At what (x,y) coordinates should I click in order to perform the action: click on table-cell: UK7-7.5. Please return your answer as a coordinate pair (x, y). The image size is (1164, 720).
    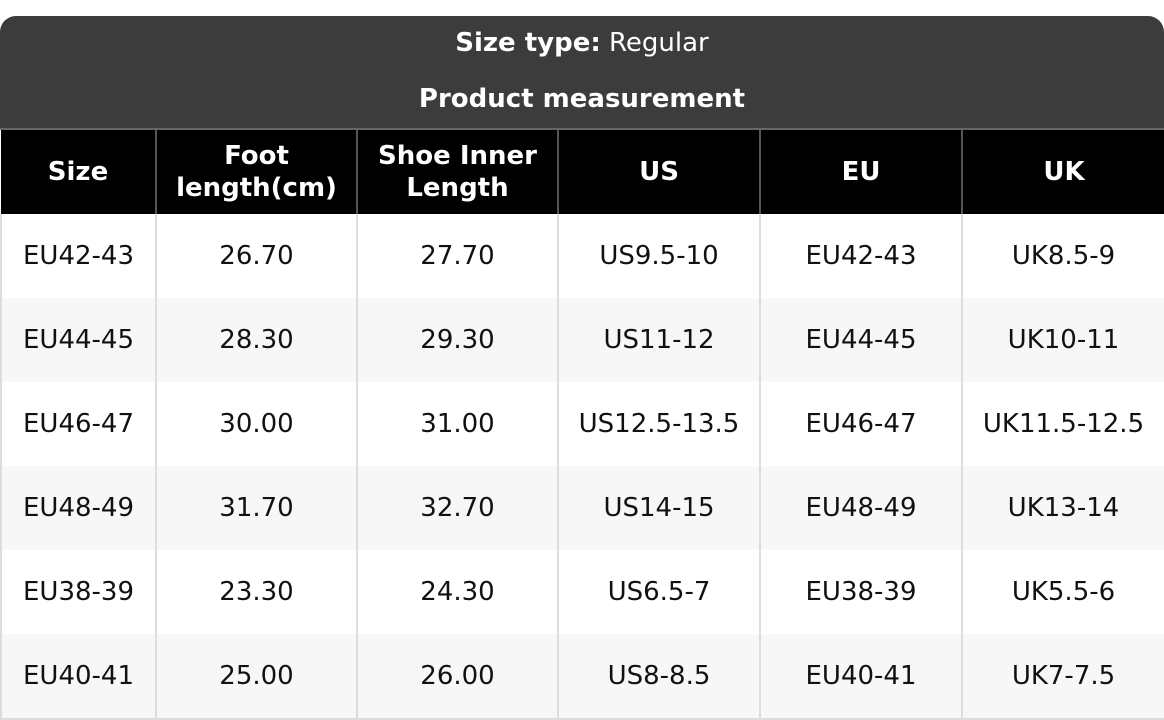
    Looking at the image, I should click on (1062, 677).